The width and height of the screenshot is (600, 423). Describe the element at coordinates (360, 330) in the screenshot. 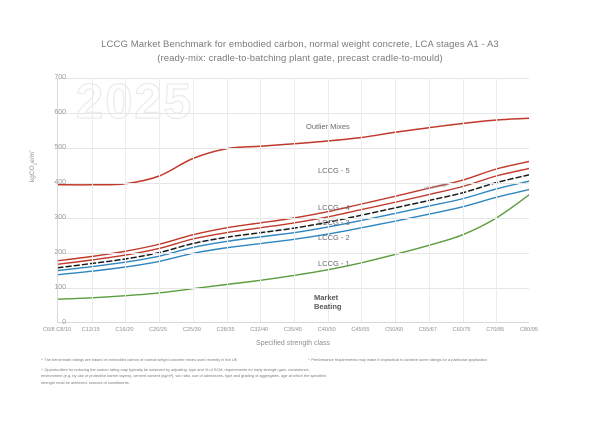

I see `x-axis-tick-label: C45/55` at that location.